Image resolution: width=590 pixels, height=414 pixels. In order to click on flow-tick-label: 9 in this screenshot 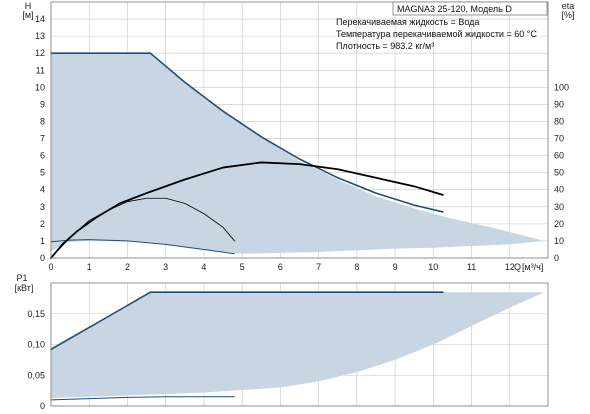, I will do `click(395, 267)`.